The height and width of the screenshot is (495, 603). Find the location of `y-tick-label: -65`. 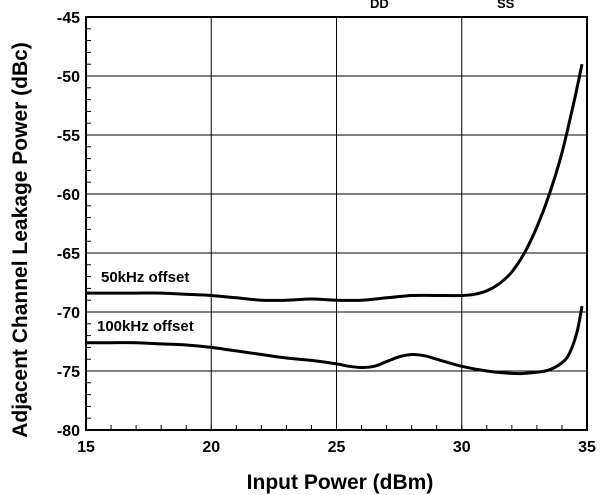

y-tick-label: -65 is located at coordinates (68, 254).